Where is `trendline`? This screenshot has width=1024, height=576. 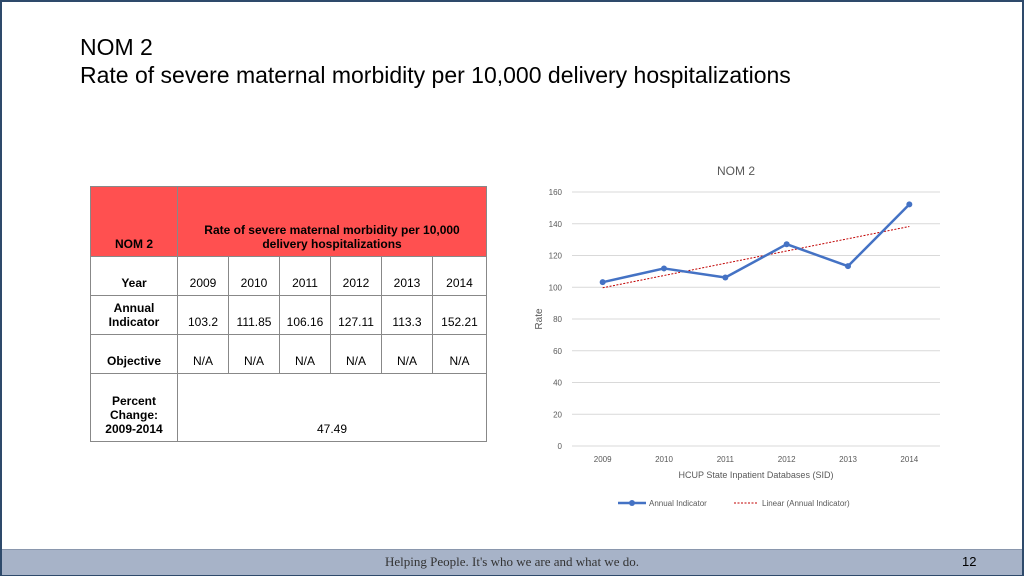
trendline is located at coordinates (756, 257).